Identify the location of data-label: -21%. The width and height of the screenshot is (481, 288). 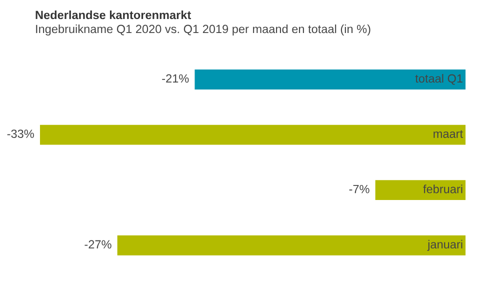
(175, 78).